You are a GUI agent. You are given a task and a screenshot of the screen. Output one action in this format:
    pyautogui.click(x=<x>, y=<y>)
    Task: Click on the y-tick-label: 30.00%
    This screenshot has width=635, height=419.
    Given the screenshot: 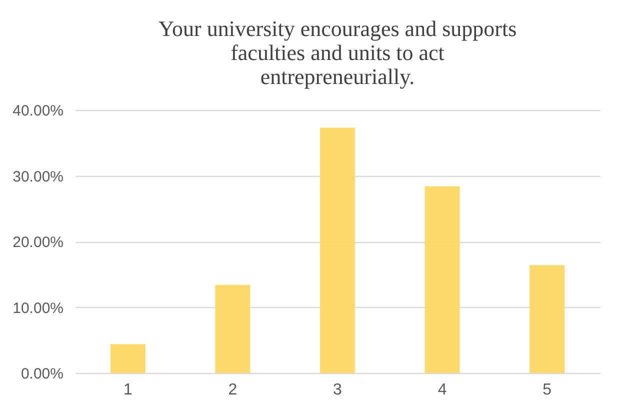 What is the action you would take?
    pyautogui.click(x=38, y=177)
    